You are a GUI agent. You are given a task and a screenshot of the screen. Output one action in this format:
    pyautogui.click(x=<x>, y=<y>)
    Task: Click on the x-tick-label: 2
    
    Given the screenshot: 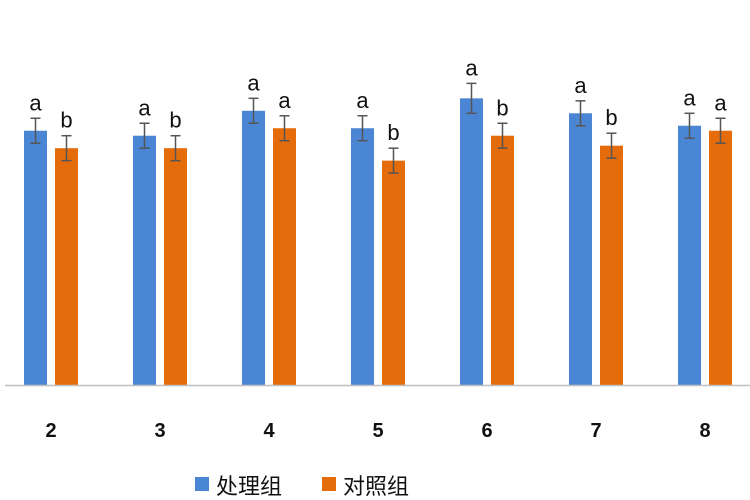 What is the action you would take?
    pyautogui.click(x=50, y=431)
    